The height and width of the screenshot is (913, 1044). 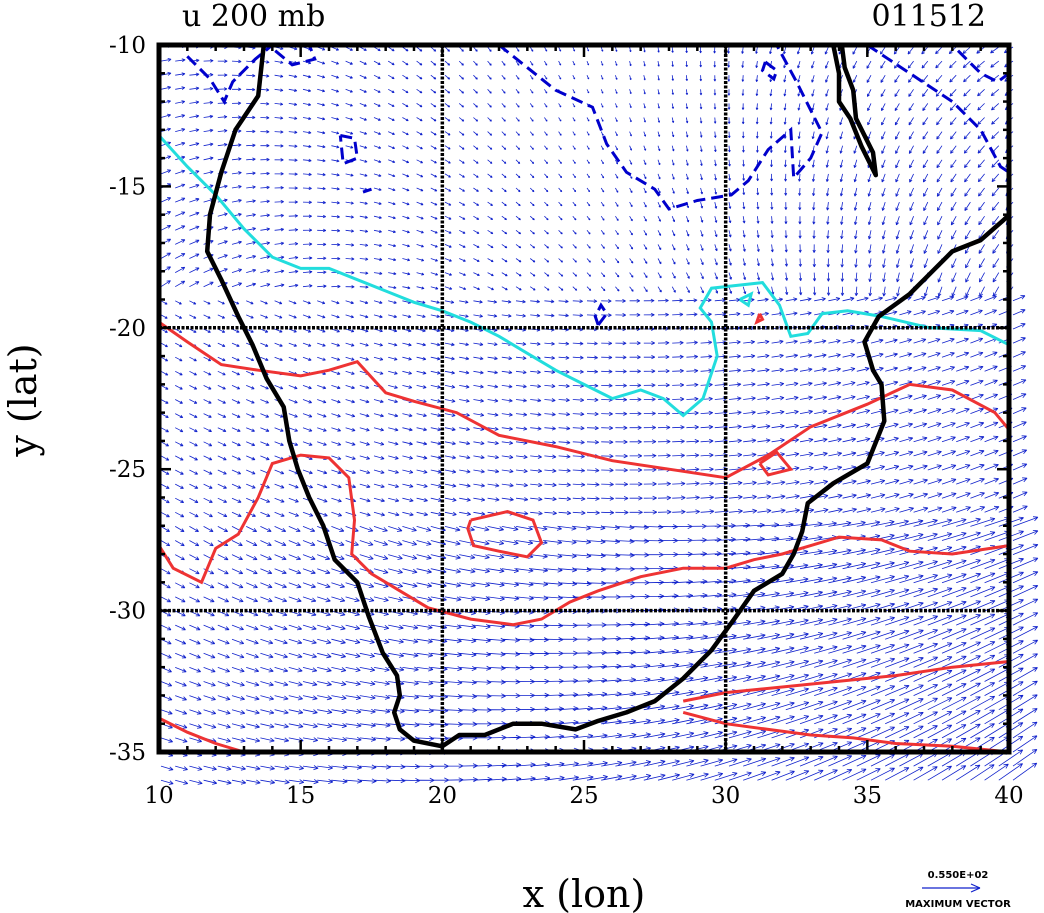 I want to click on x-axis-label: x (lon), so click(x=584, y=892).